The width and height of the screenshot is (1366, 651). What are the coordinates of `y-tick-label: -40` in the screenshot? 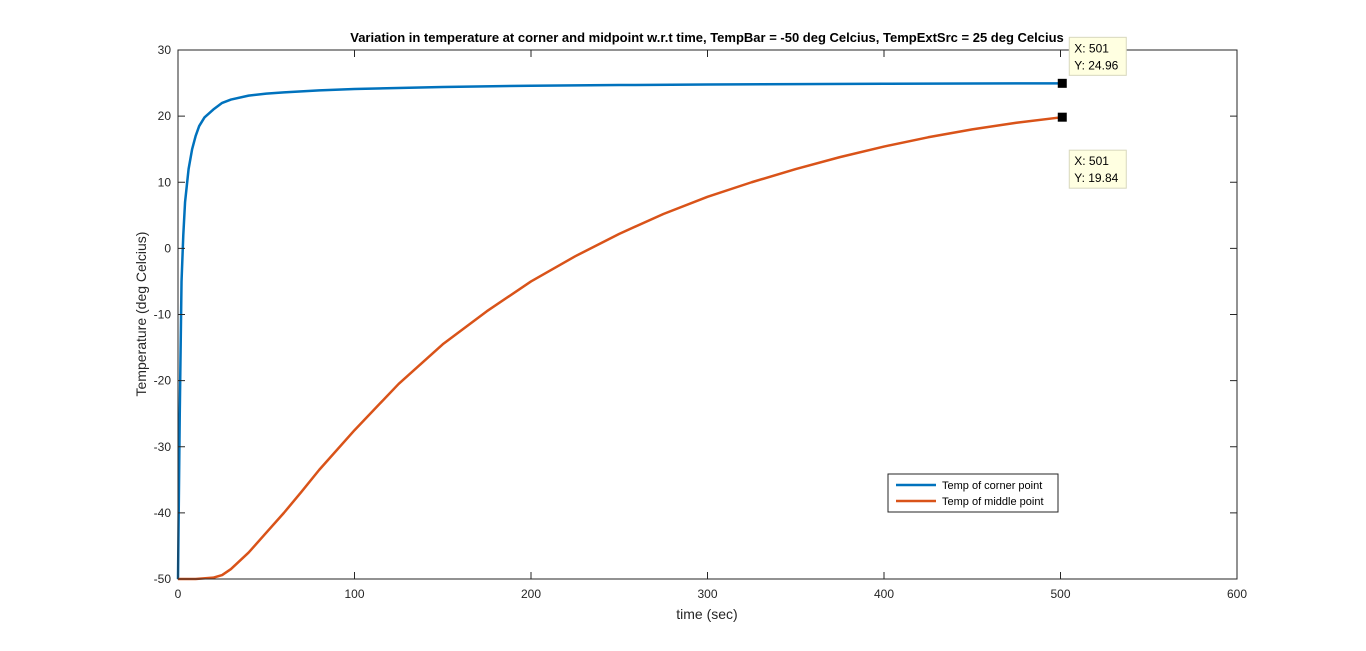 It's located at (163, 513).